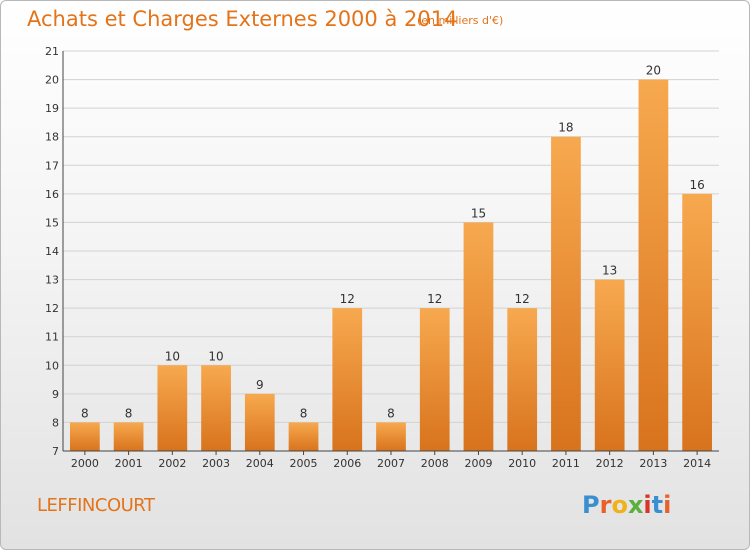 This screenshot has width=750, height=550. I want to click on x-tick-label: 2008, so click(435, 463).